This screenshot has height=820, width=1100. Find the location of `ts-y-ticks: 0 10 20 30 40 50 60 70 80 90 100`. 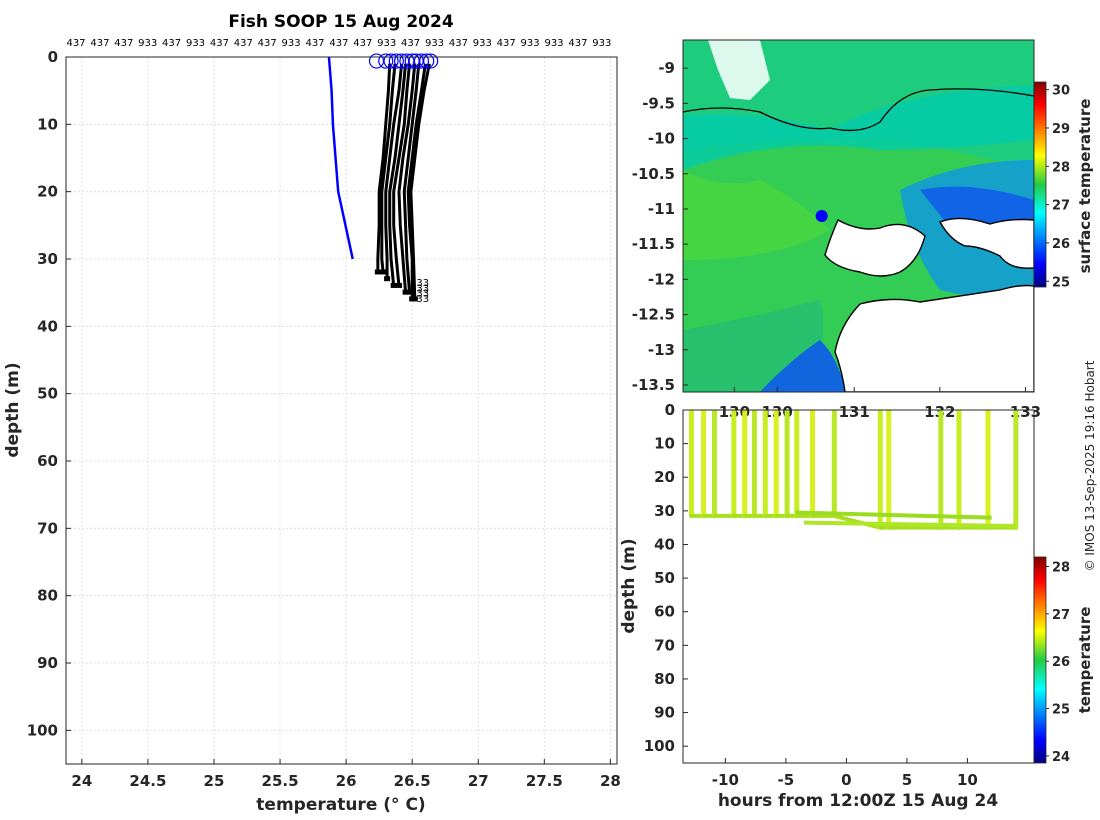

ts-y-ticks: 0 10 20 30 40 50 60 70 80 90 100 is located at coordinates (666, 578).